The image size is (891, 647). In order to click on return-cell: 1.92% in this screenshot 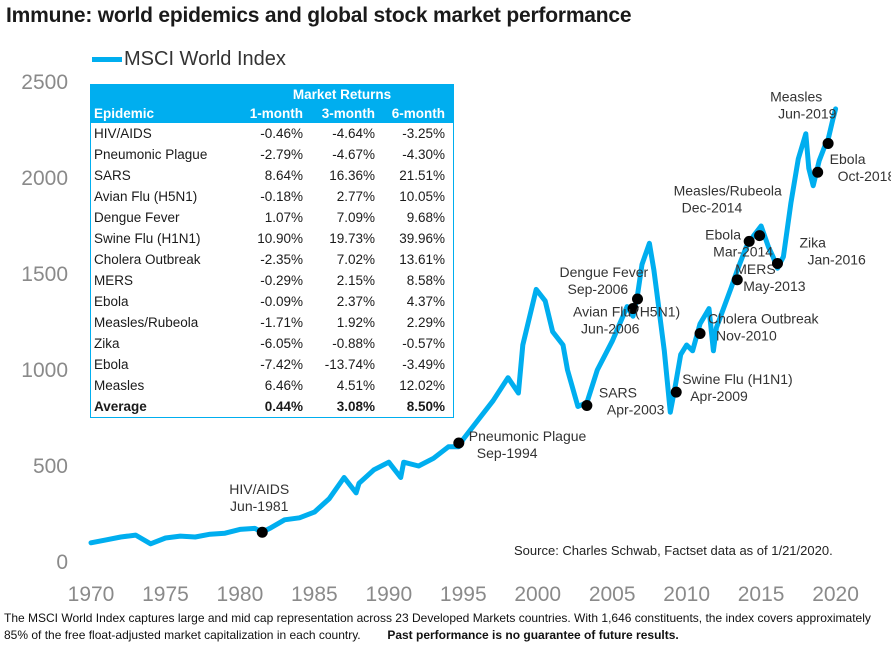, I will do `click(355, 322)`.